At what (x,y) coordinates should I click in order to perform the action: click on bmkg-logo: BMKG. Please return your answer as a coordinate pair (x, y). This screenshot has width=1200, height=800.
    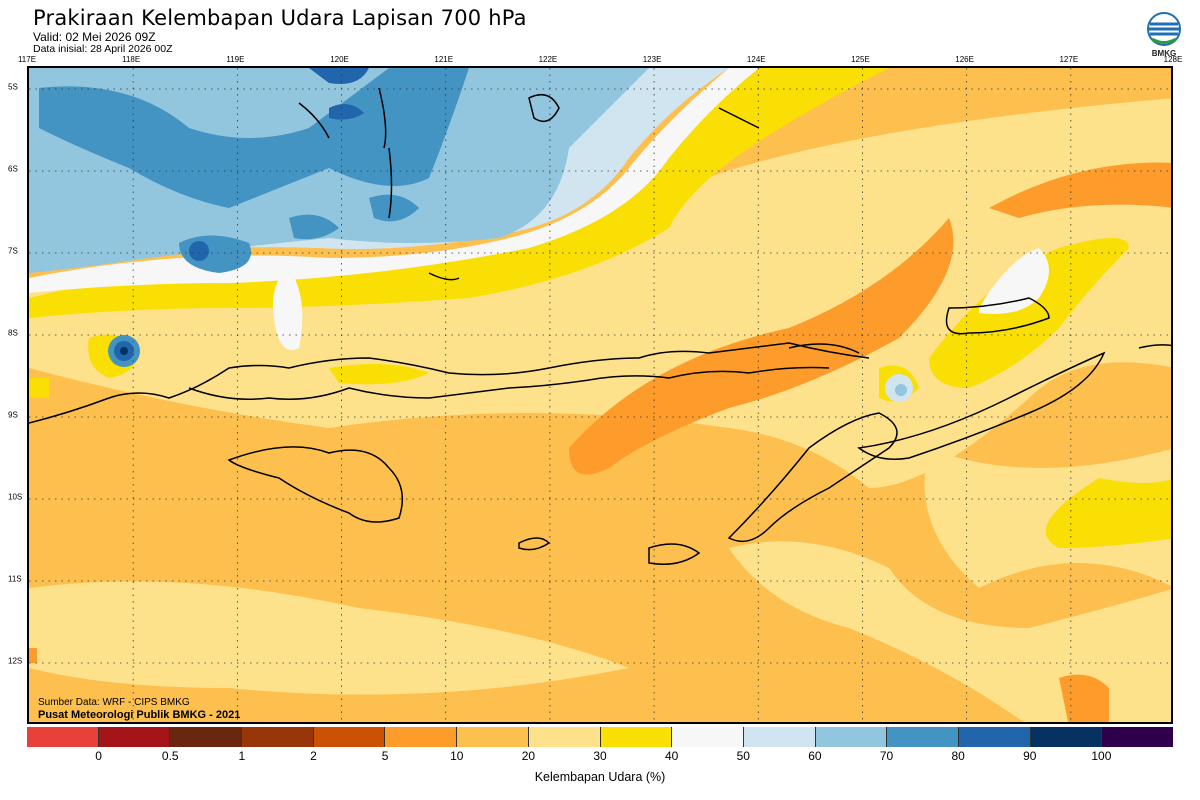
    Looking at the image, I should click on (1164, 34).